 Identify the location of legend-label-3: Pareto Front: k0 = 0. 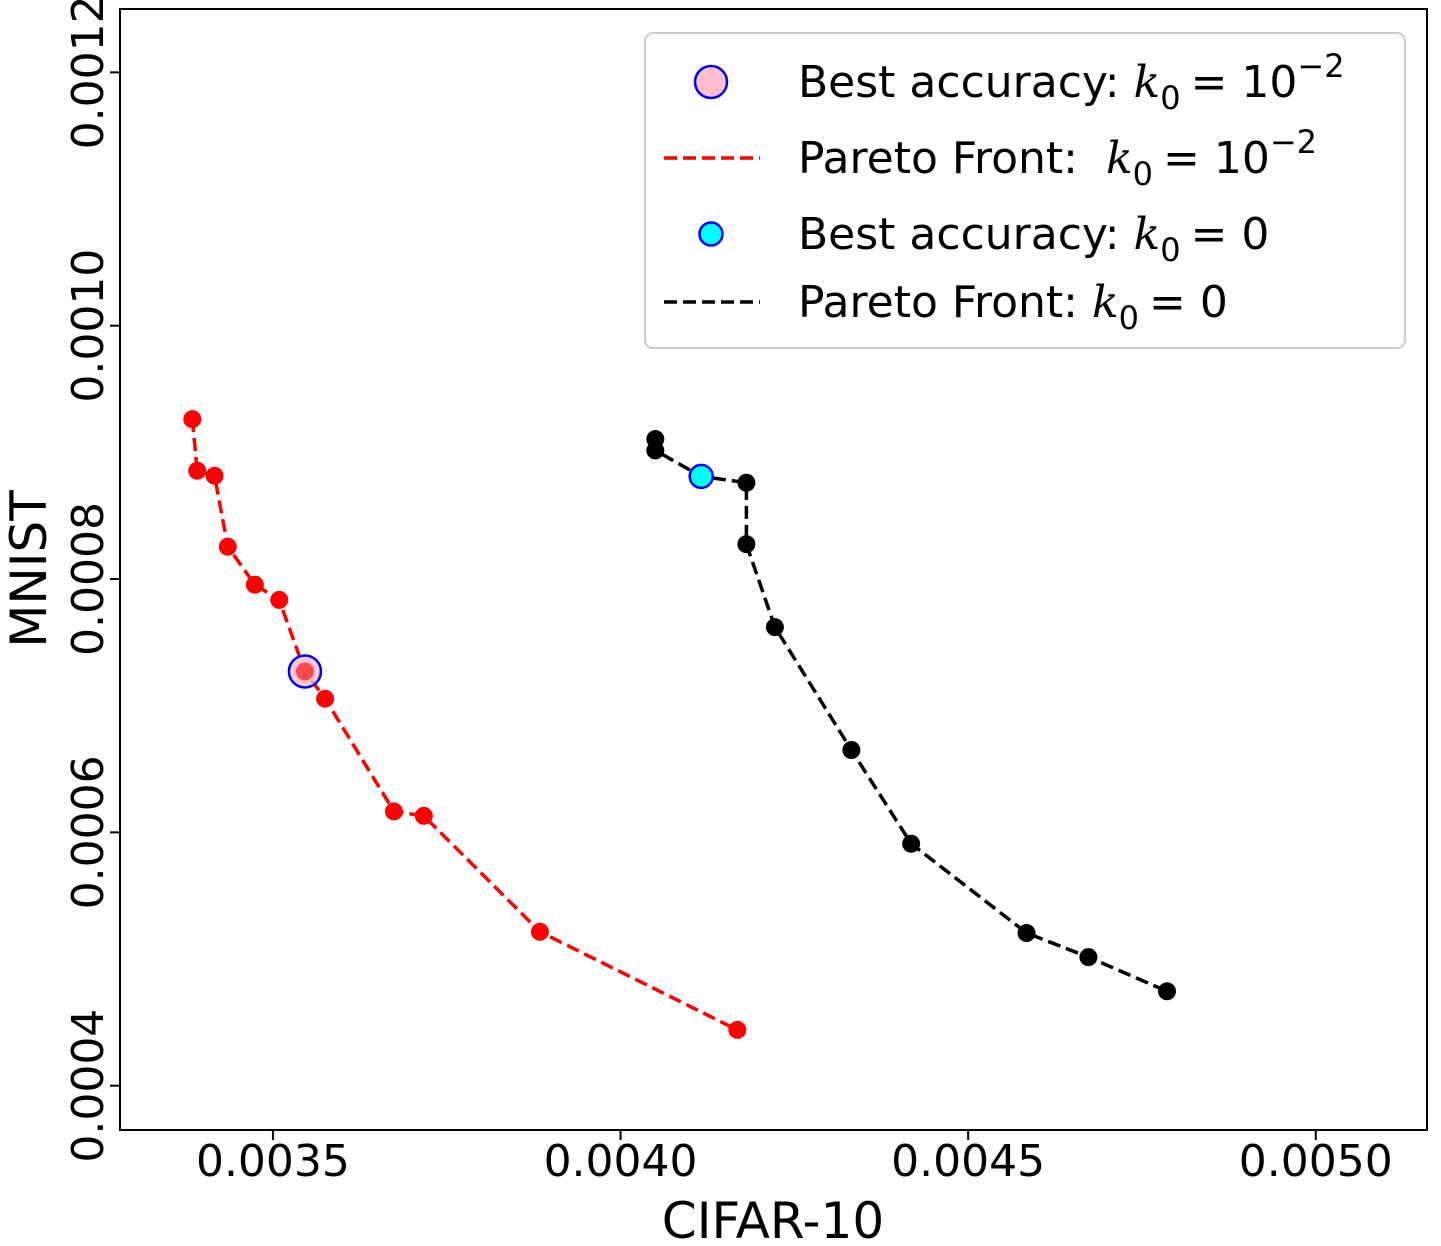
(1013, 307).